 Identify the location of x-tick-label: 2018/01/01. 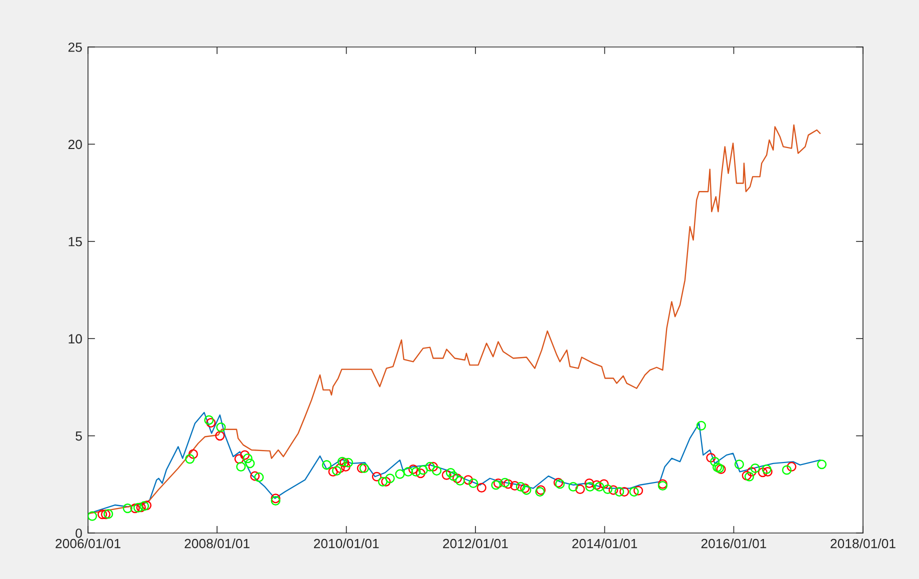
(863, 543).